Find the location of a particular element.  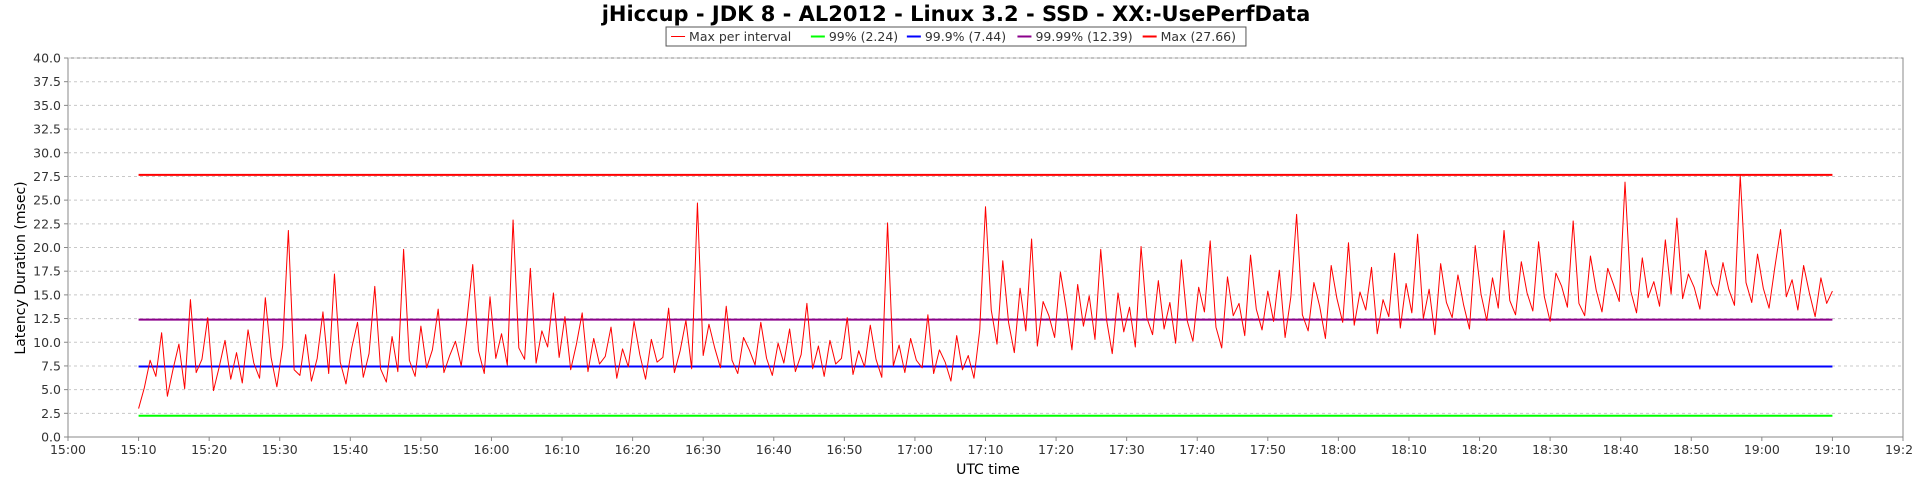

y-axis-label: Latency Duration (msec) is located at coordinates (21, 267).